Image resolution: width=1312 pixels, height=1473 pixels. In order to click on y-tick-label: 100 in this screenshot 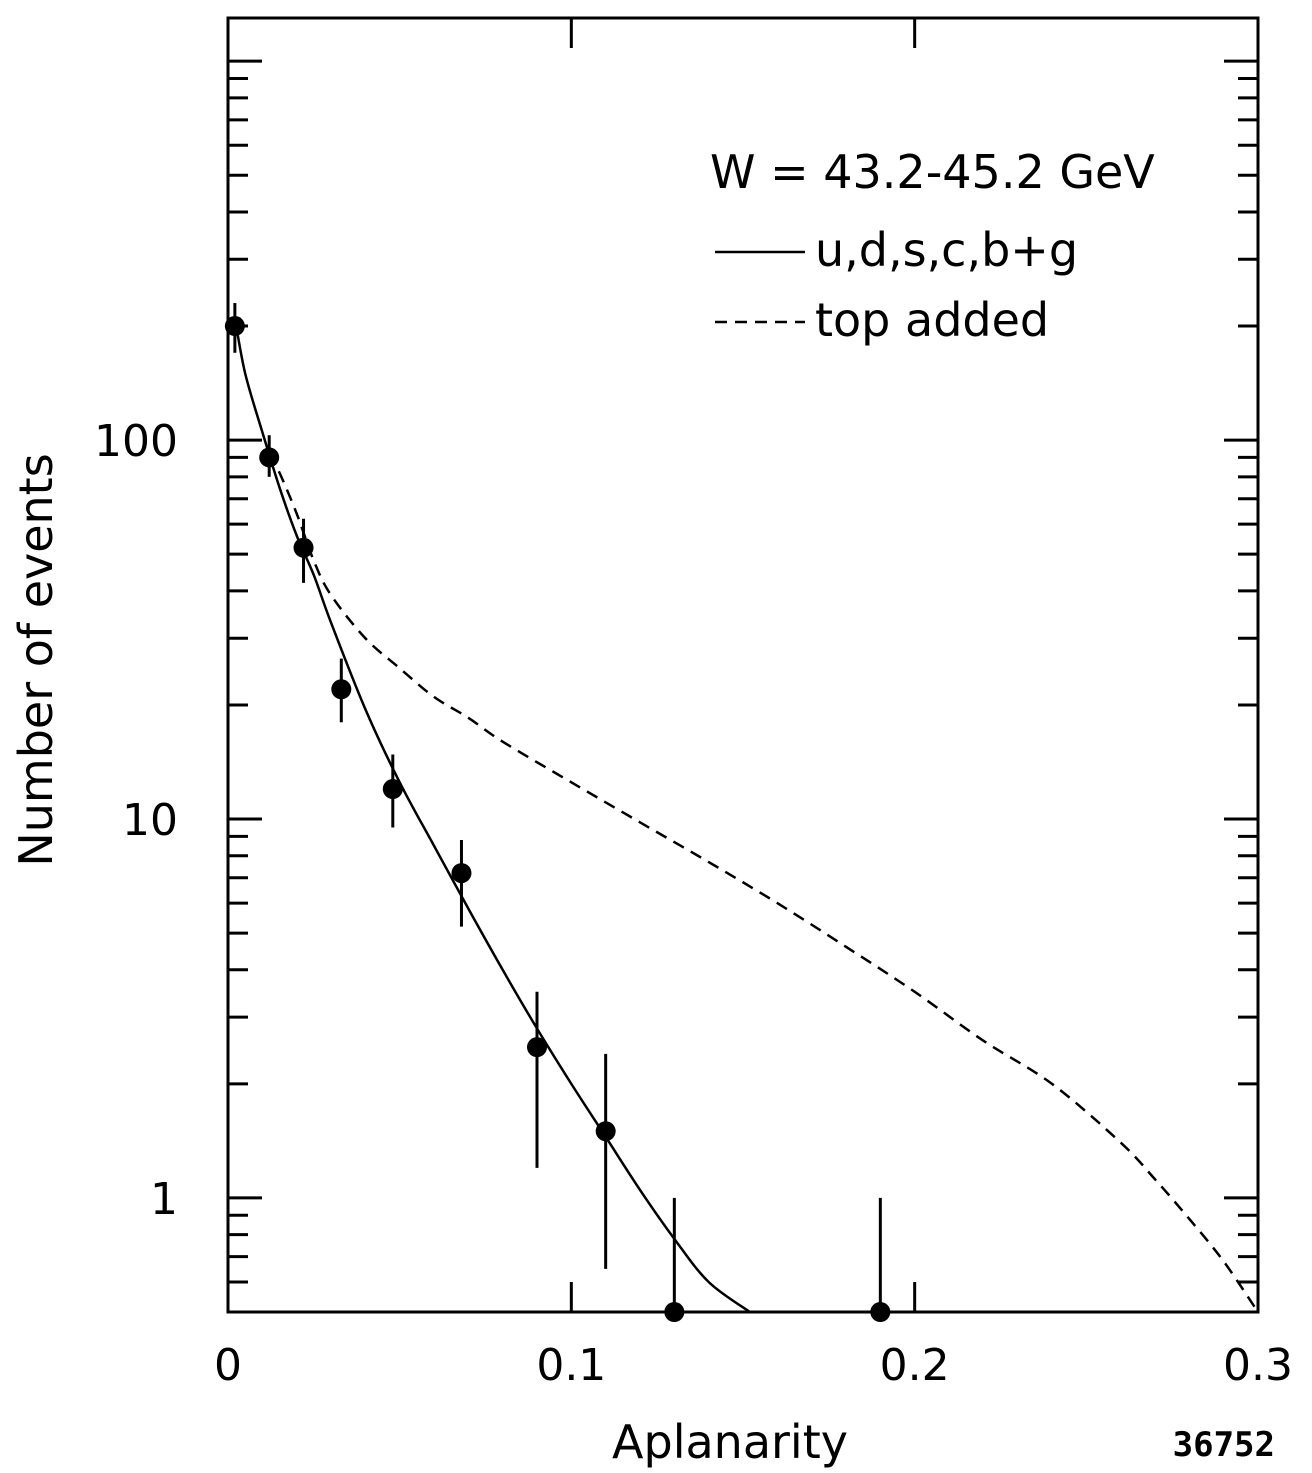, I will do `click(136, 441)`.